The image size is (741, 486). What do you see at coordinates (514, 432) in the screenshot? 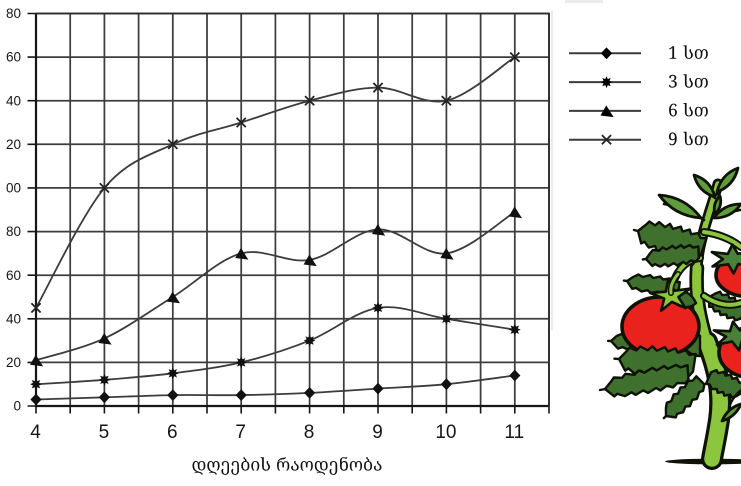
I see `svg-text: 11` at bounding box center [514, 432].